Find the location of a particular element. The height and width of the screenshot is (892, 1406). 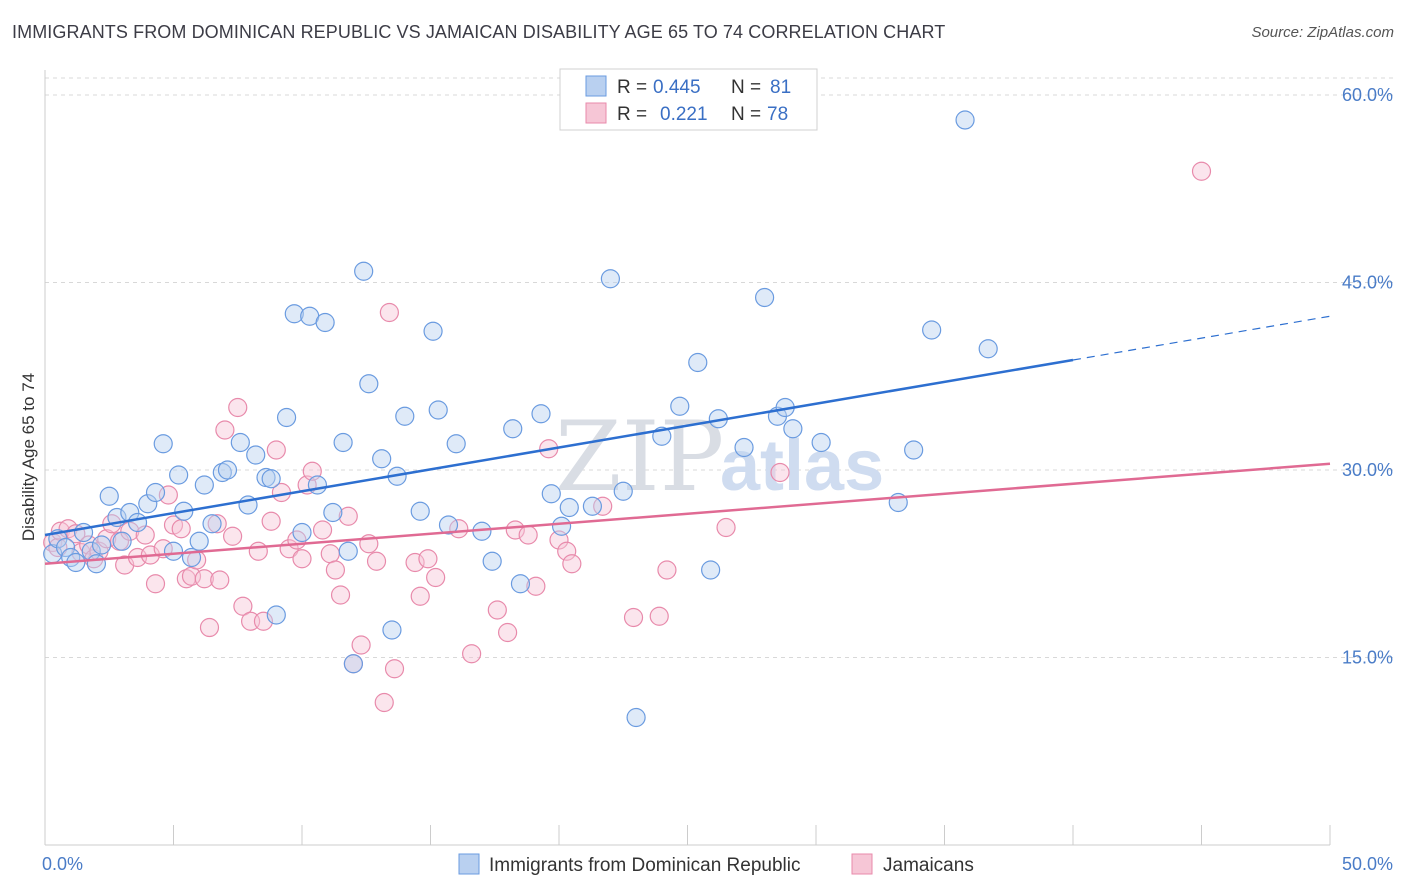

dominican-trend-line is located at coordinates (559, 447).